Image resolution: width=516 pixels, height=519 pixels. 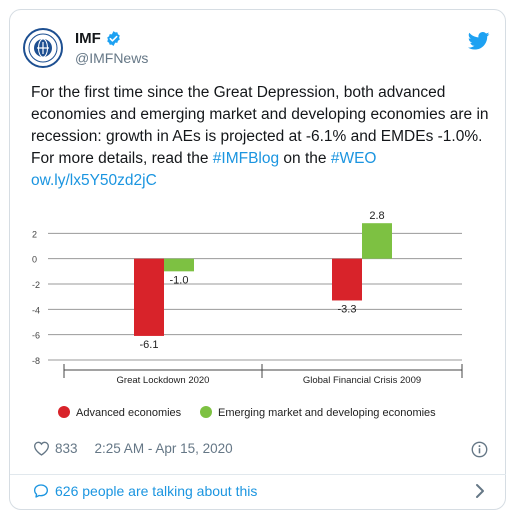 I want to click on display-name: IMF, so click(x=88, y=38).